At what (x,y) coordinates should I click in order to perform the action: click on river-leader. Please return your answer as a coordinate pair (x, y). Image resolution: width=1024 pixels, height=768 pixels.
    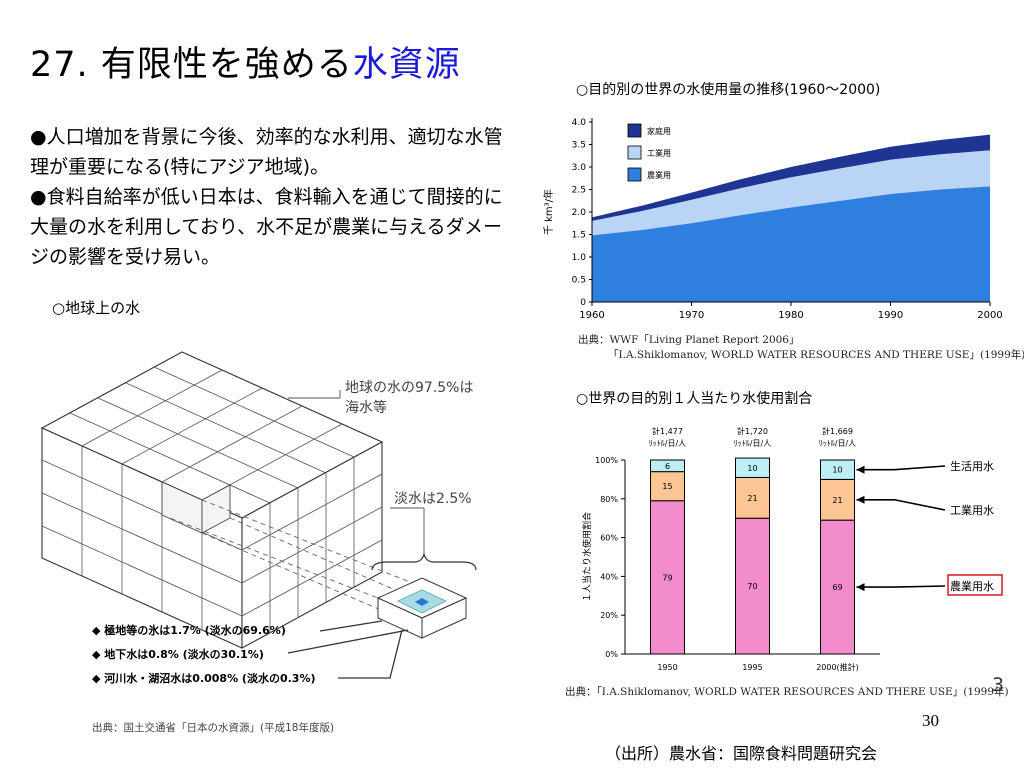
    Looking at the image, I should click on (370, 654).